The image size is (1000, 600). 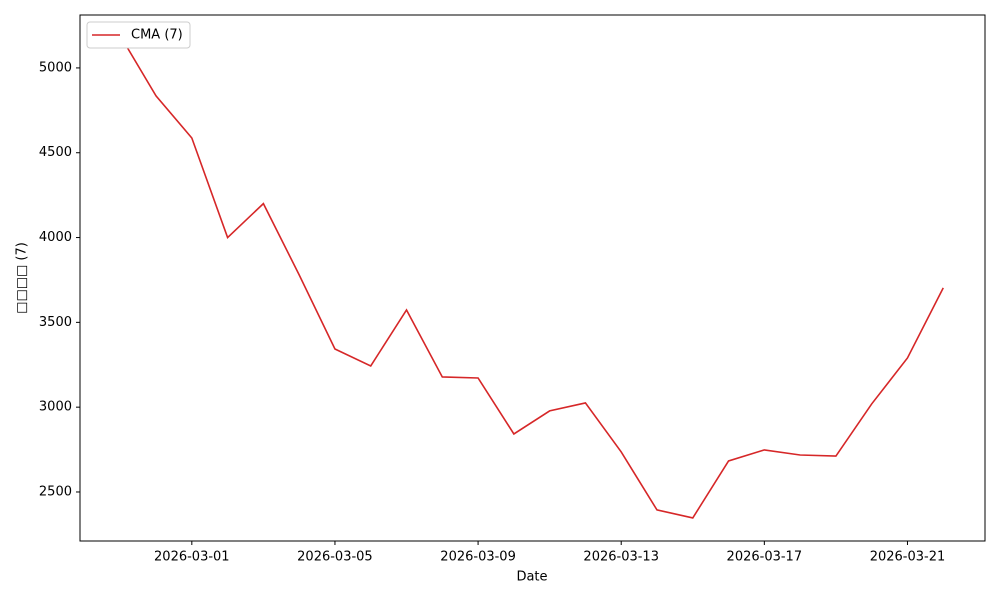 What do you see at coordinates (55, 237) in the screenshot?
I see `y-tick-label: 4000` at bounding box center [55, 237].